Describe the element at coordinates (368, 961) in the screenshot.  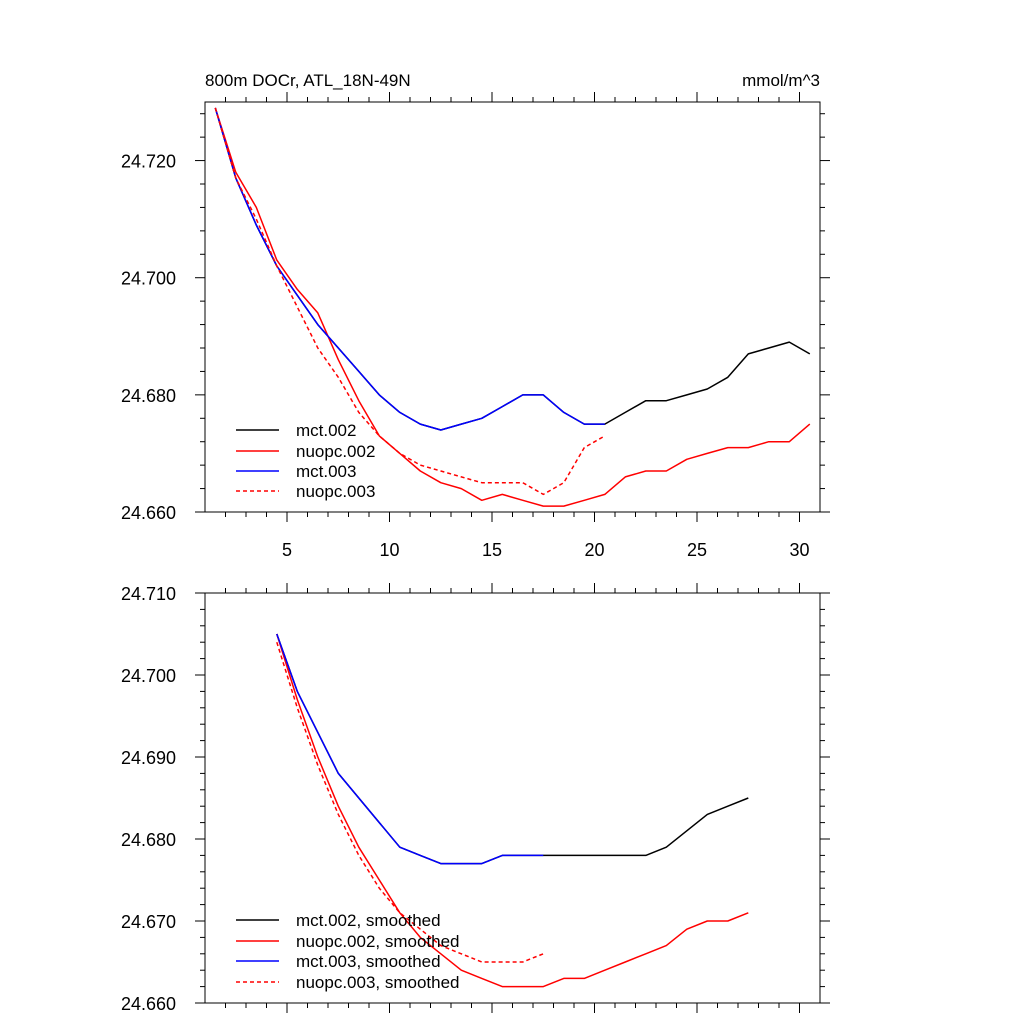
I see `legend-label-3: mct.003, smoothed` at that location.